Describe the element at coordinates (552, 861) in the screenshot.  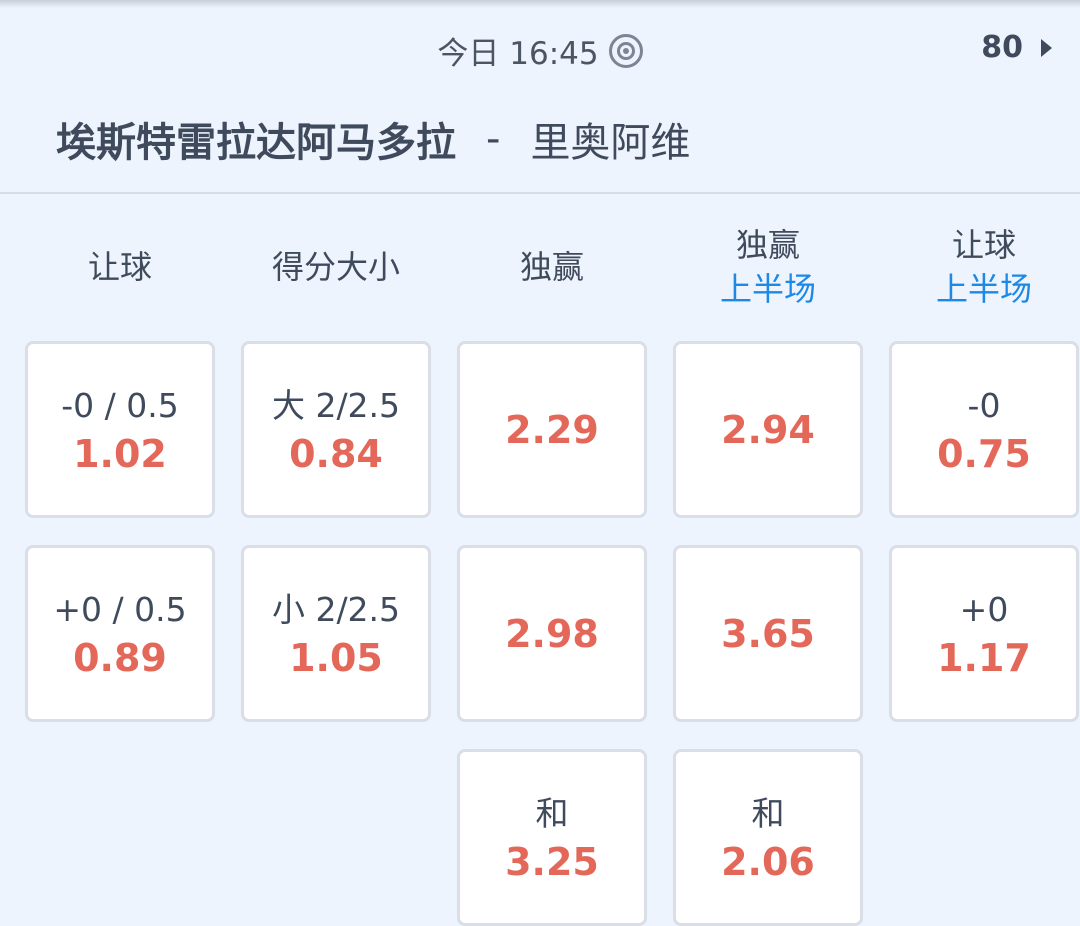
I see `odds-value: 3.25` at that location.